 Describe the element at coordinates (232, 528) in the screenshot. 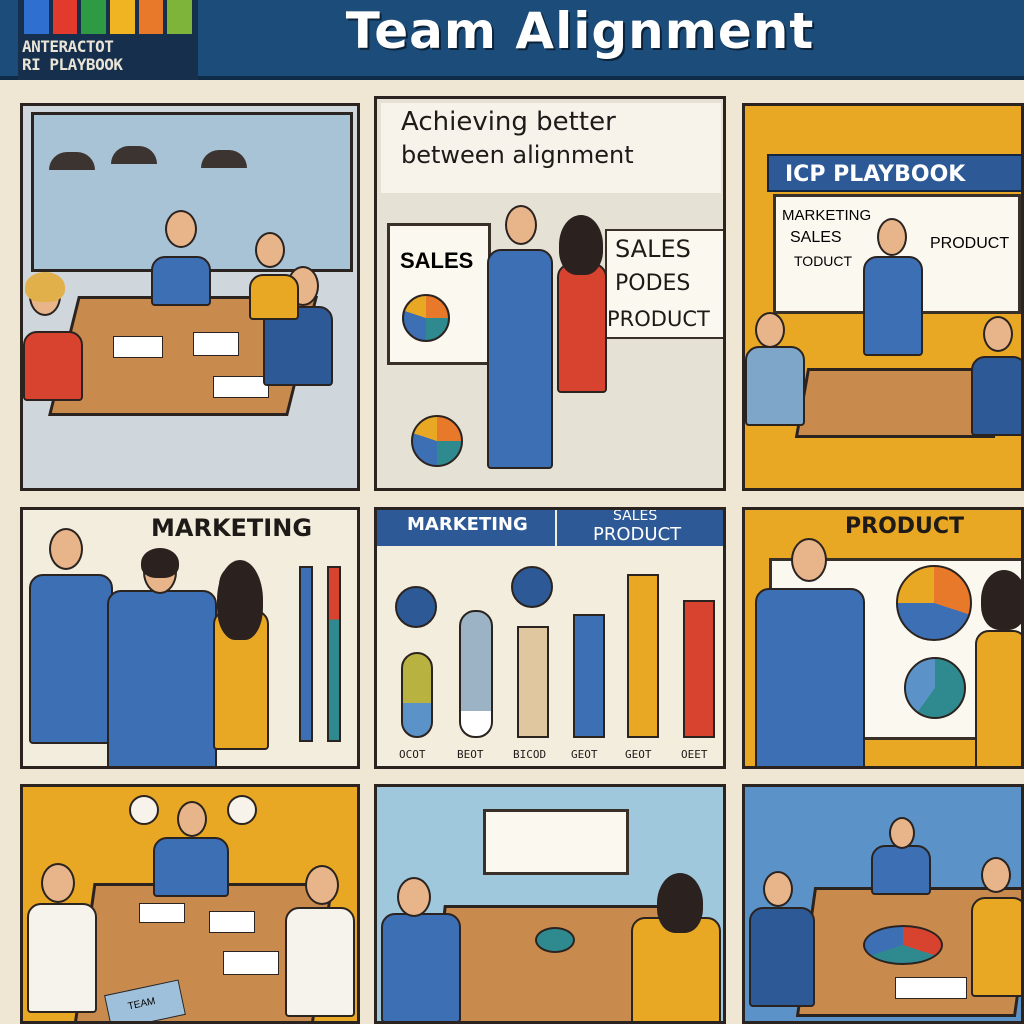

I see `panel-label: MARKETING` at that location.